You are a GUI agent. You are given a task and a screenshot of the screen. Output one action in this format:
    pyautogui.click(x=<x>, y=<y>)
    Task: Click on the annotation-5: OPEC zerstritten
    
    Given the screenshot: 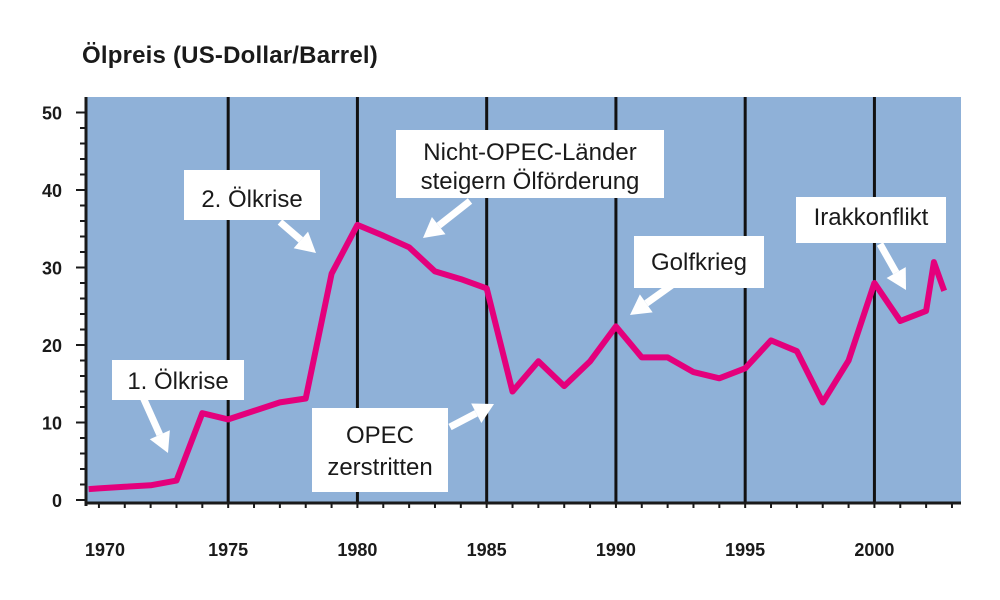 What is the action you would take?
    pyautogui.click(x=403, y=447)
    